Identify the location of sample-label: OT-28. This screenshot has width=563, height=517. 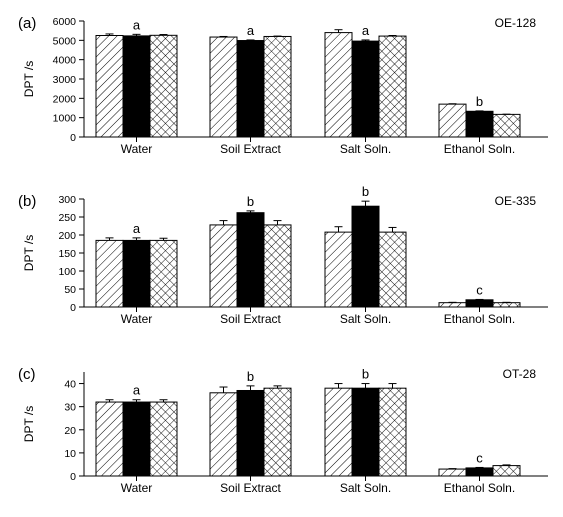
(520, 374).